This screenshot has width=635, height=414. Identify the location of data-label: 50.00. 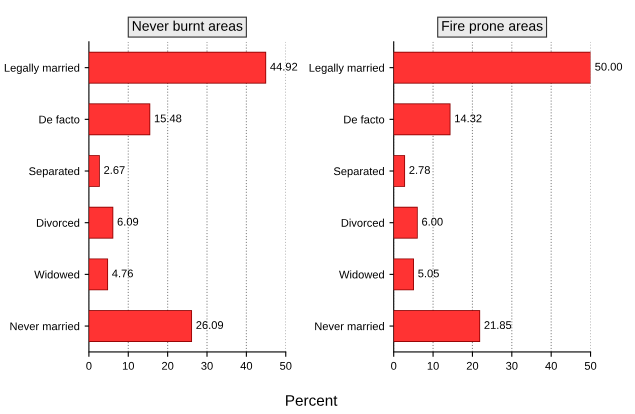
(608, 66).